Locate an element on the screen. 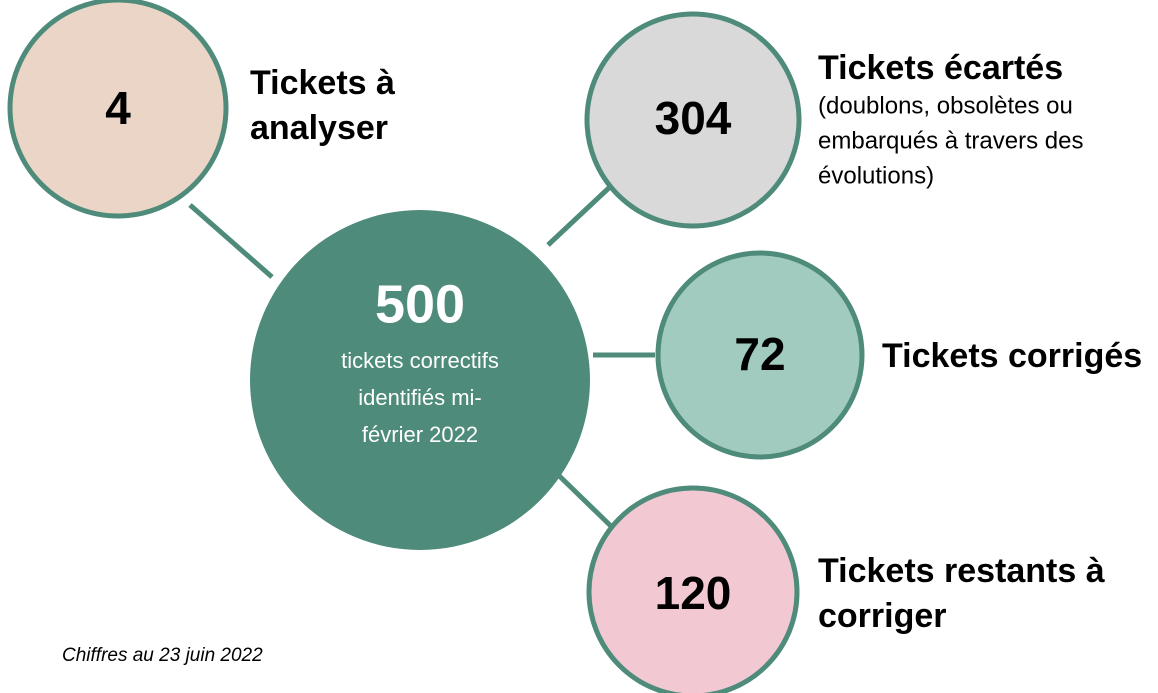 The width and height of the screenshot is (1158, 693). center-caption: identifiés mi- is located at coordinates (419, 397).